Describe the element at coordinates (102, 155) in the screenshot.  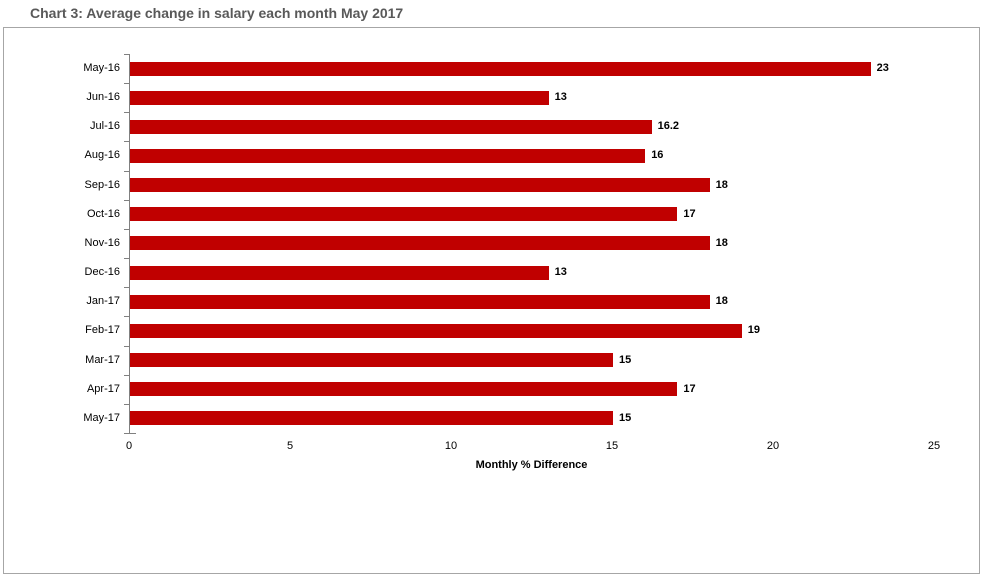
I see `category-label: Aug-16` at that location.